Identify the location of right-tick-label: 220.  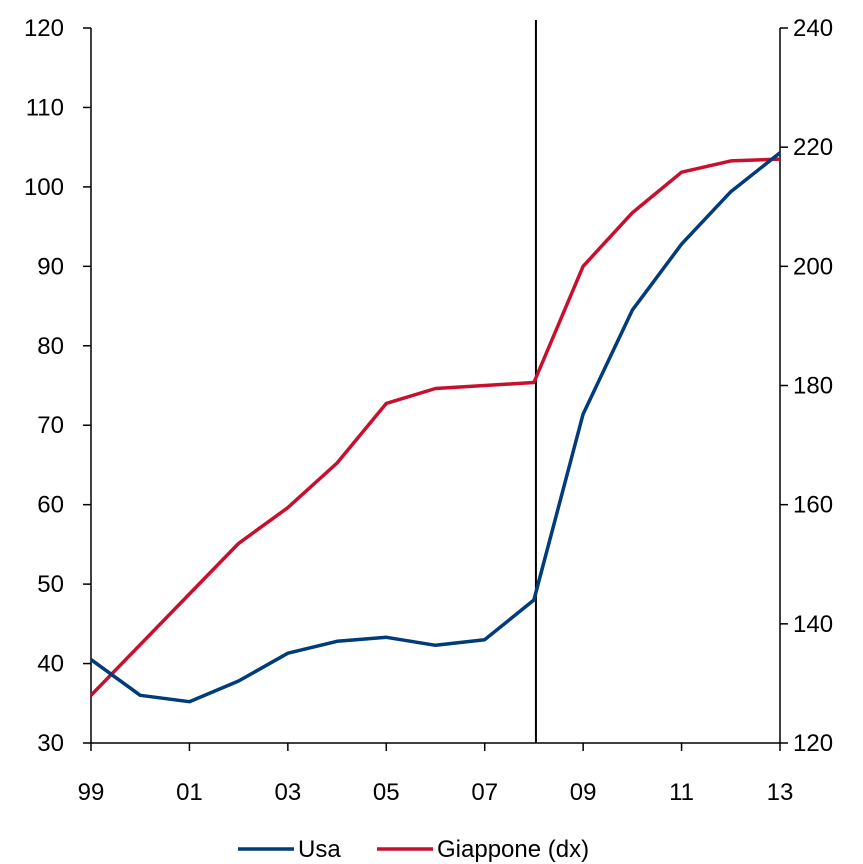
(813, 147).